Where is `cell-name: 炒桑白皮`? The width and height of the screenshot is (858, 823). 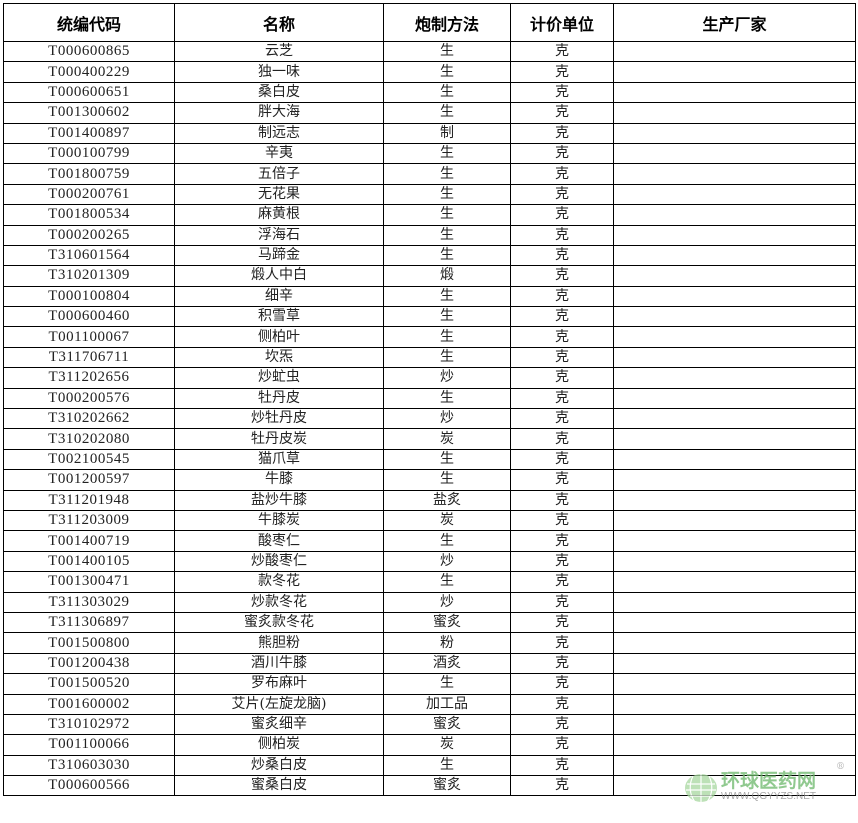 cell-name: 炒桑白皮 is located at coordinates (279, 765).